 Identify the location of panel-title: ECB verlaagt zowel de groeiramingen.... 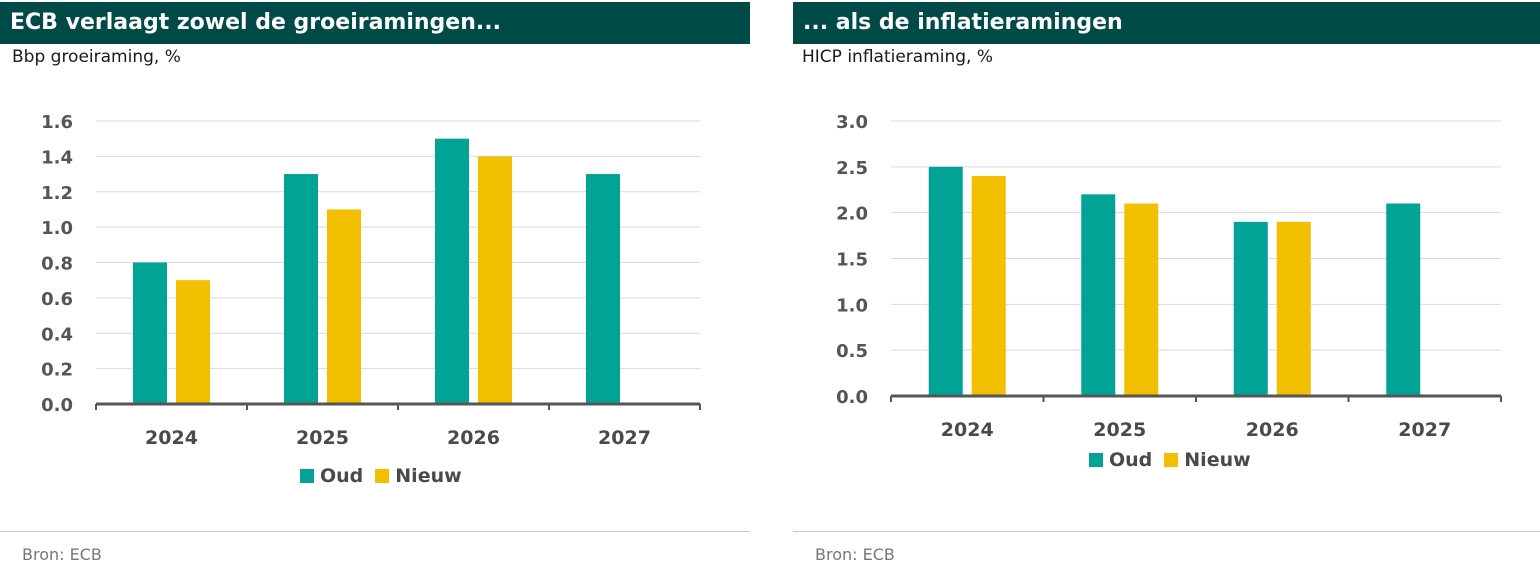
(375, 23).